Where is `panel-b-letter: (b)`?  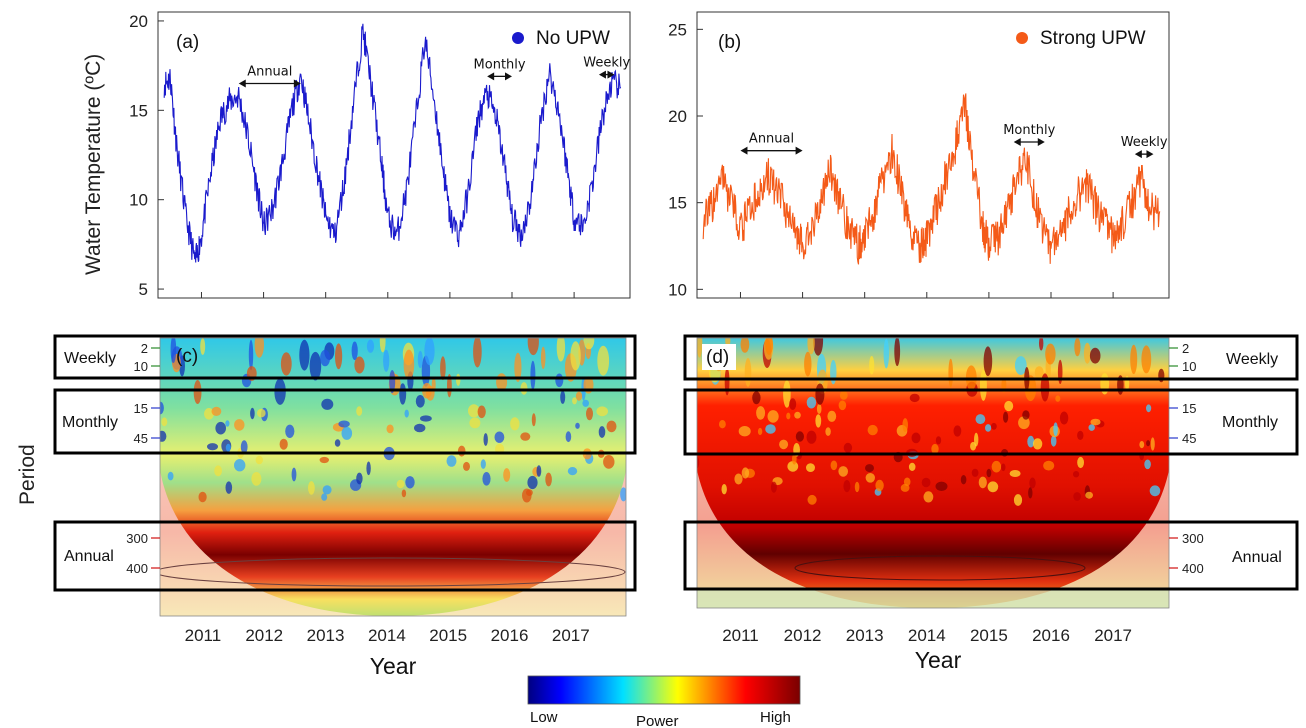
panel-b-letter: (b) is located at coordinates (729, 42).